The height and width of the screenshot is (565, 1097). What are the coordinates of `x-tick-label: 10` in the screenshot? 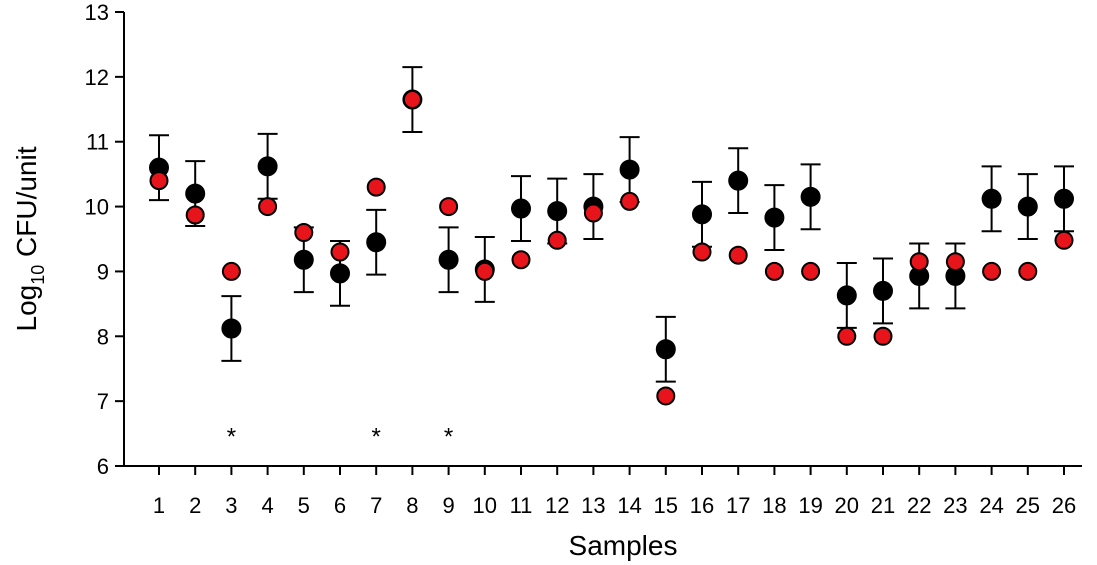 It's located at (485, 505).